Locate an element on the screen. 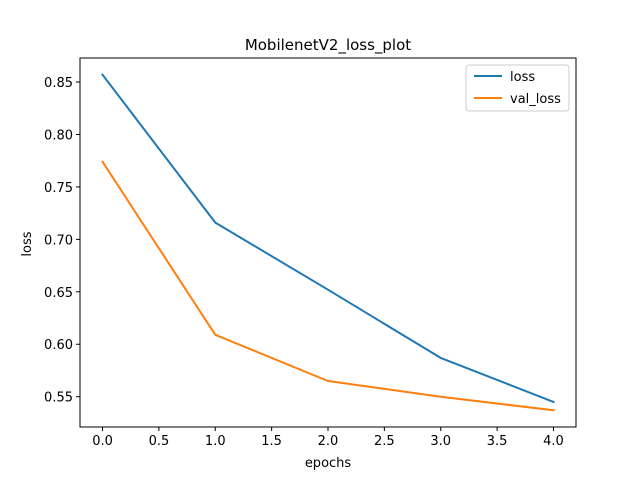 Image resolution: width=640 pixels, height=484 pixels. x-axis-label: epochs is located at coordinates (328, 463).